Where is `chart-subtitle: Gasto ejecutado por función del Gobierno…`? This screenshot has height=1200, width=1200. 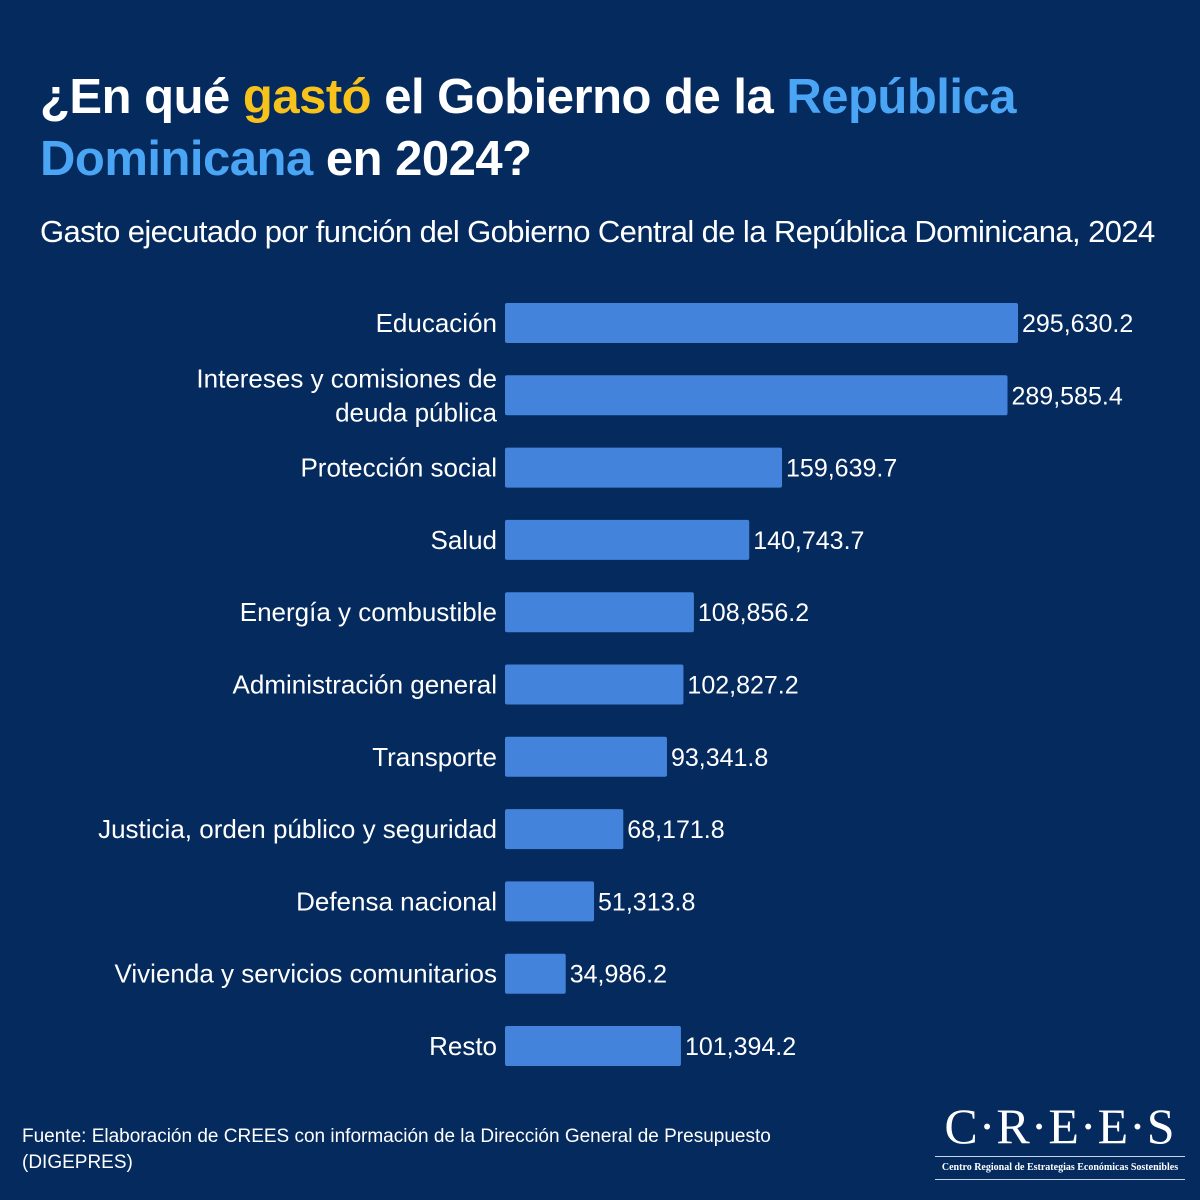 chart-subtitle: Gasto ejecutado por función del Gobierno… is located at coordinates (597, 231).